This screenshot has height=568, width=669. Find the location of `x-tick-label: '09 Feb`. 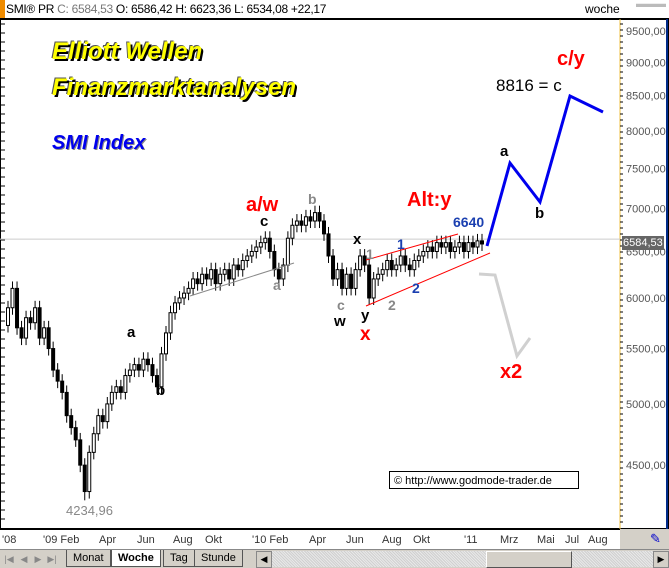

x-tick-label: '09 Feb is located at coordinates (61, 540).